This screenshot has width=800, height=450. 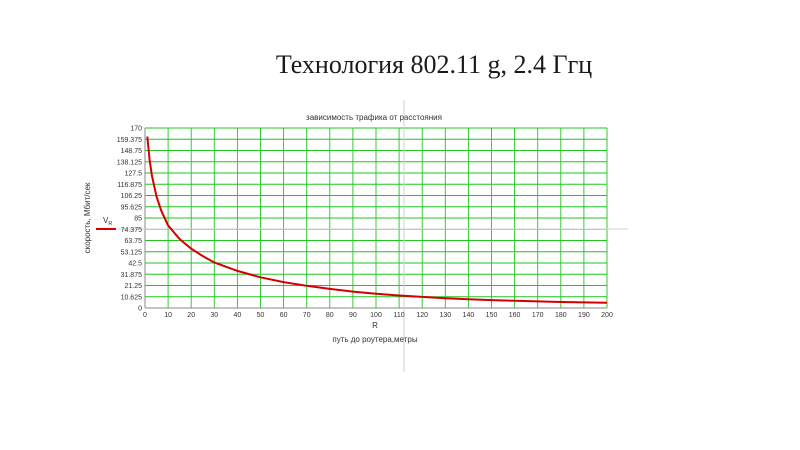 I want to click on y-tick-label: 106.25, so click(x=132, y=196).